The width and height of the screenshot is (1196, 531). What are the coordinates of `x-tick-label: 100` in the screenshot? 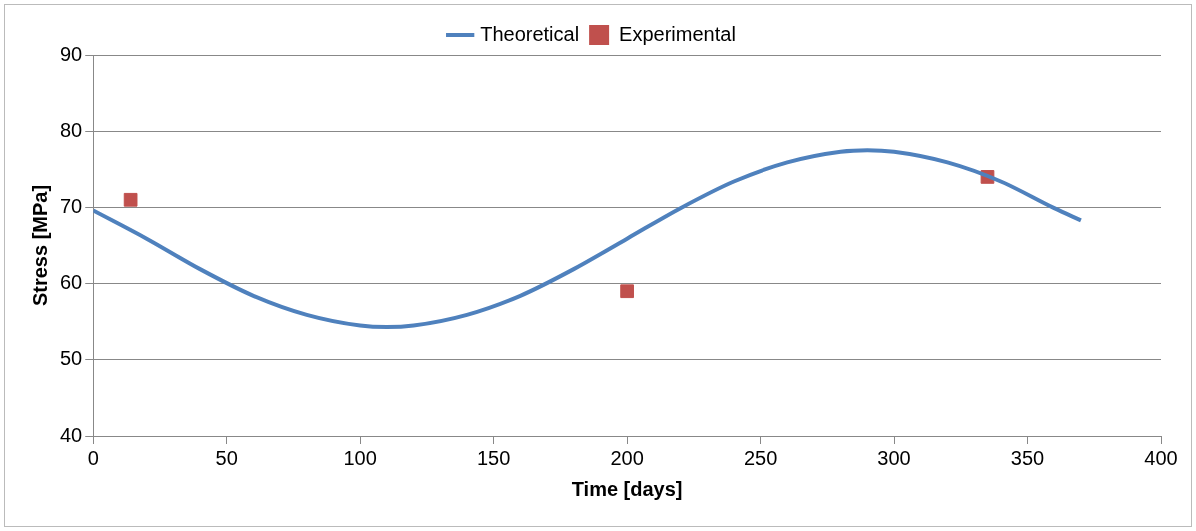 It's located at (360, 457).